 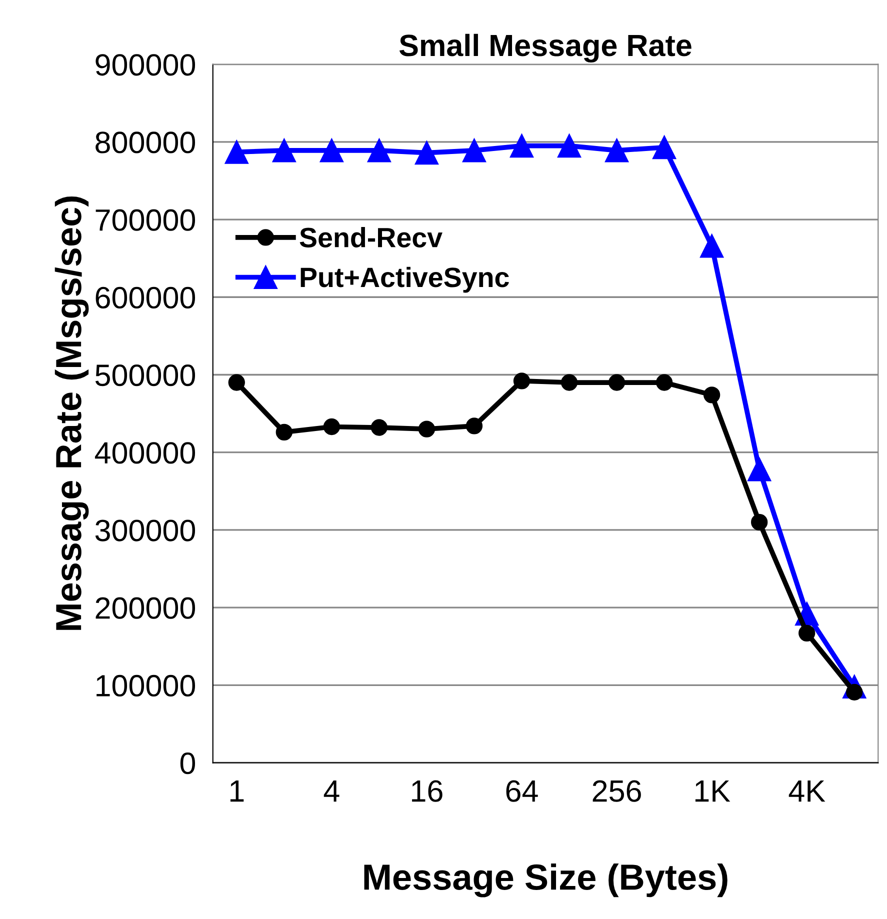 I want to click on x-tick-label: 16, so click(x=427, y=791).